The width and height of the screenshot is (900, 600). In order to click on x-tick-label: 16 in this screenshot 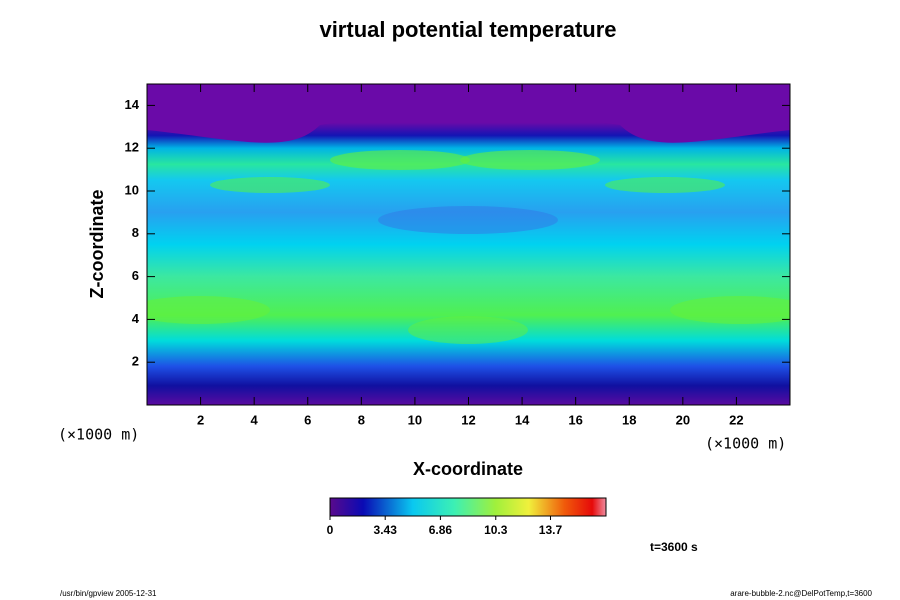, I will do `click(575, 419)`.